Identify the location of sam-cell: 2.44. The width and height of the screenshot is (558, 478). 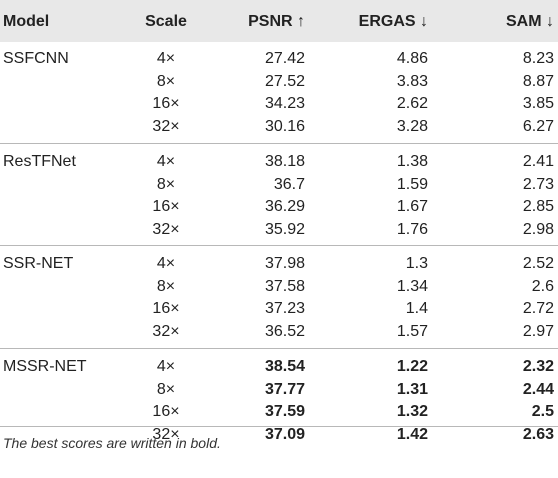
(538, 389).